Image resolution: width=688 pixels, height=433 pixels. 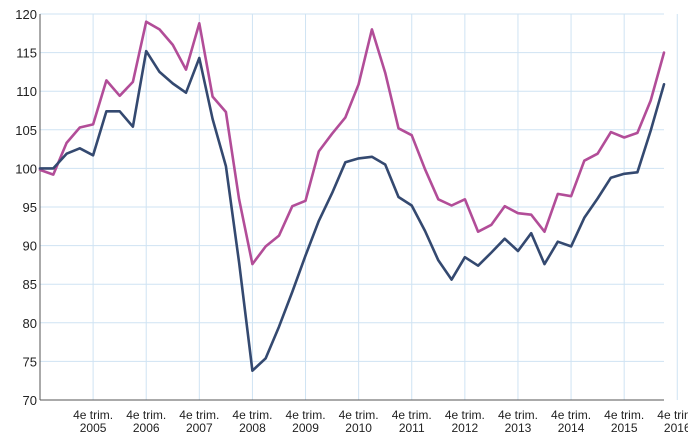 I want to click on y-tick-label: 70, so click(x=30, y=400).